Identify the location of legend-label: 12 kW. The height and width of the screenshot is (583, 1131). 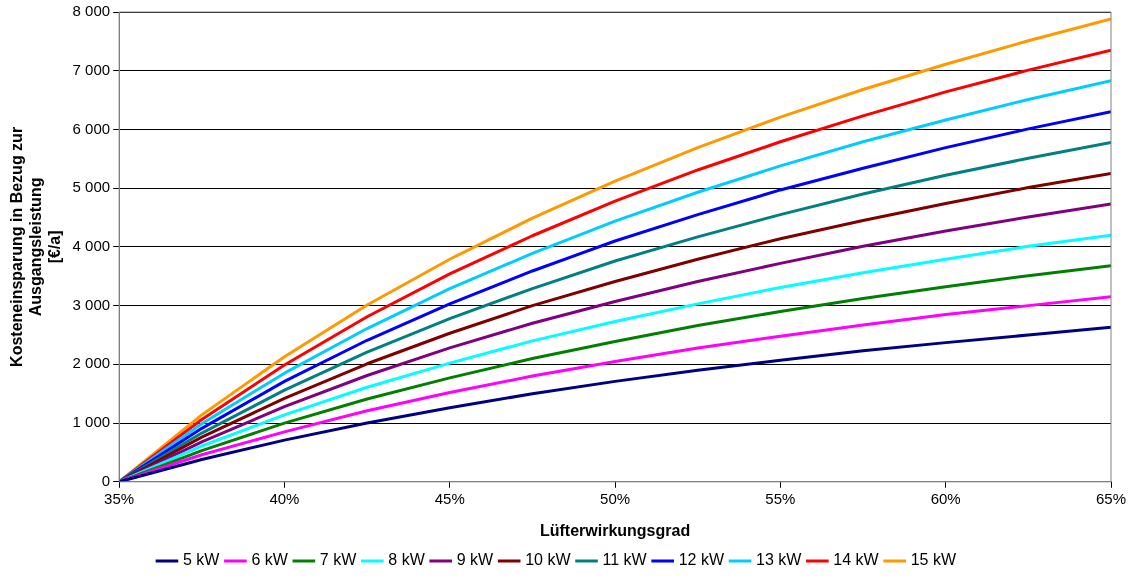
(701, 560).